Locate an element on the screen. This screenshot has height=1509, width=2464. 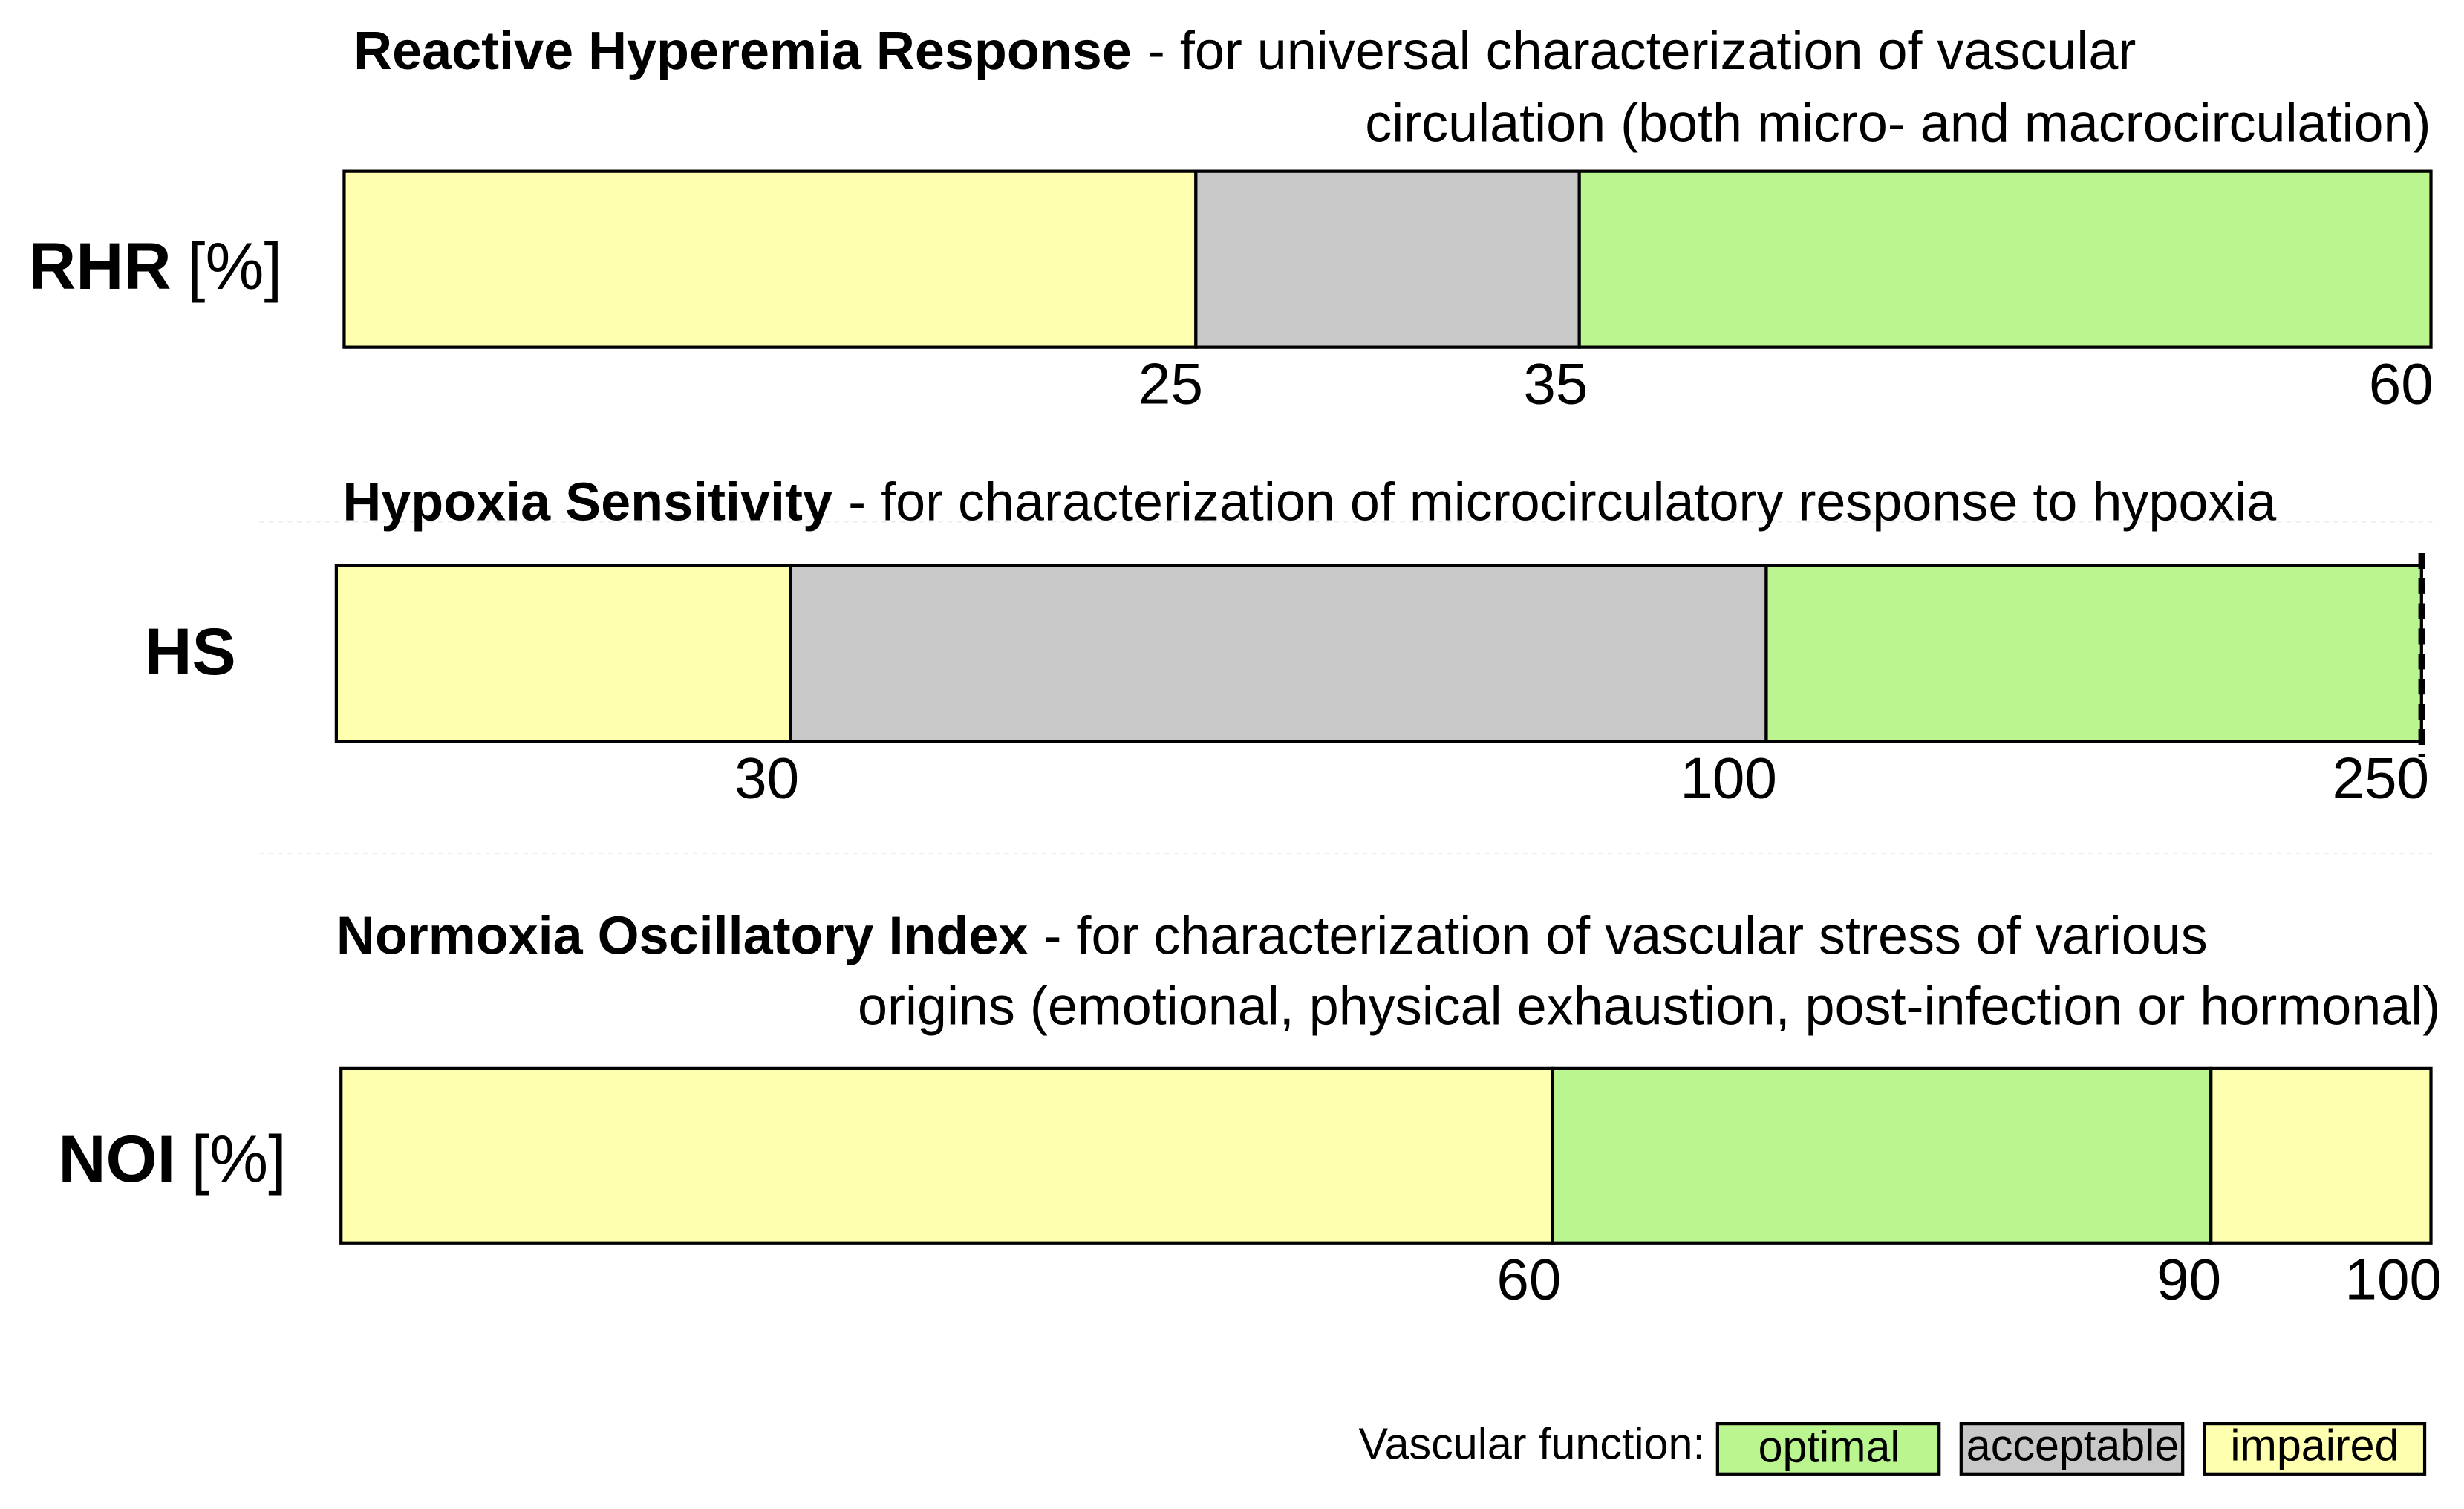
row-label: NOI [%] is located at coordinates (173, 1159).